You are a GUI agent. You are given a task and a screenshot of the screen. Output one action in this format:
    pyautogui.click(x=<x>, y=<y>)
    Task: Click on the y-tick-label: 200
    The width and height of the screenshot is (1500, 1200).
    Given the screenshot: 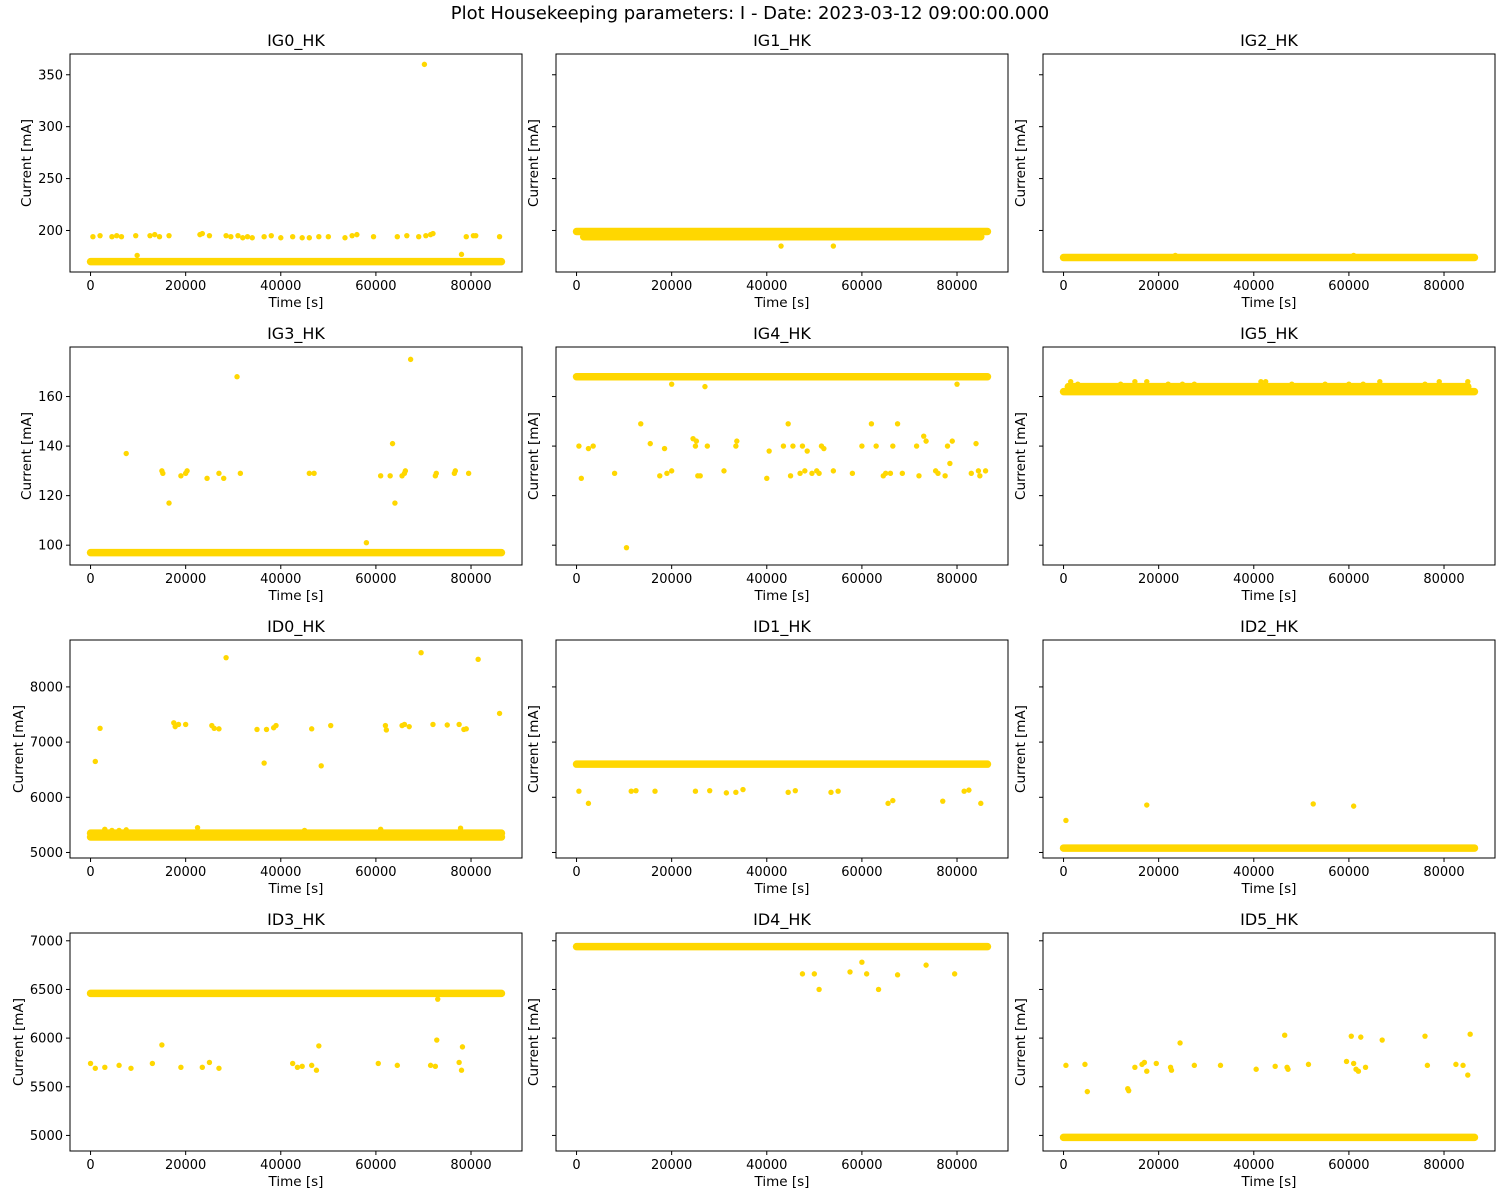 What is the action you would take?
    pyautogui.click(x=50, y=231)
    